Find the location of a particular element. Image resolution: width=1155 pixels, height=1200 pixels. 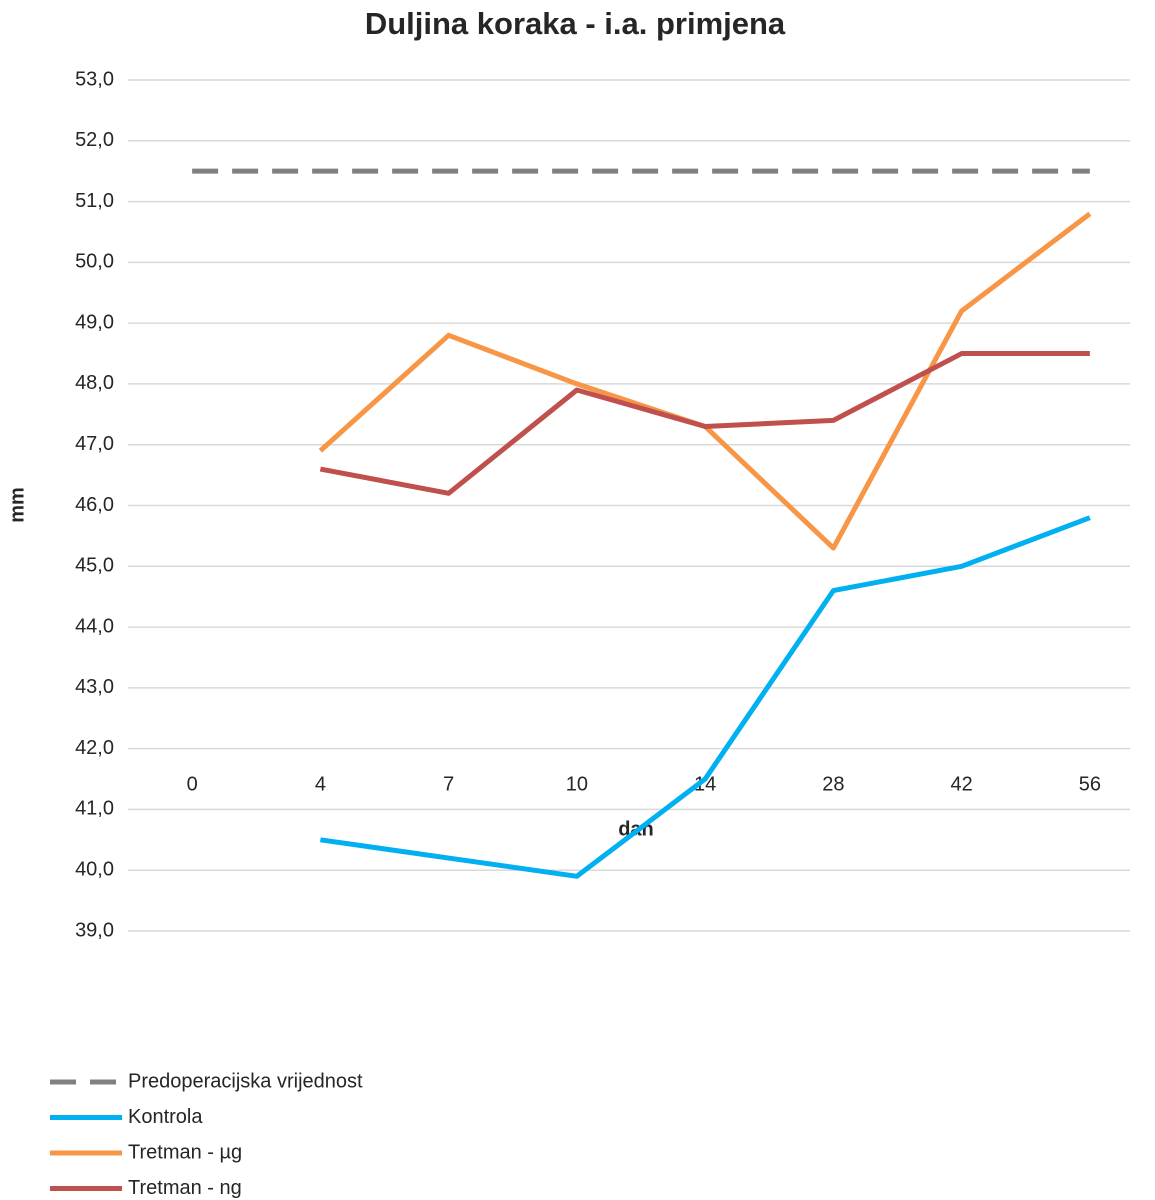

series-line is located at coordinates (704, 423).